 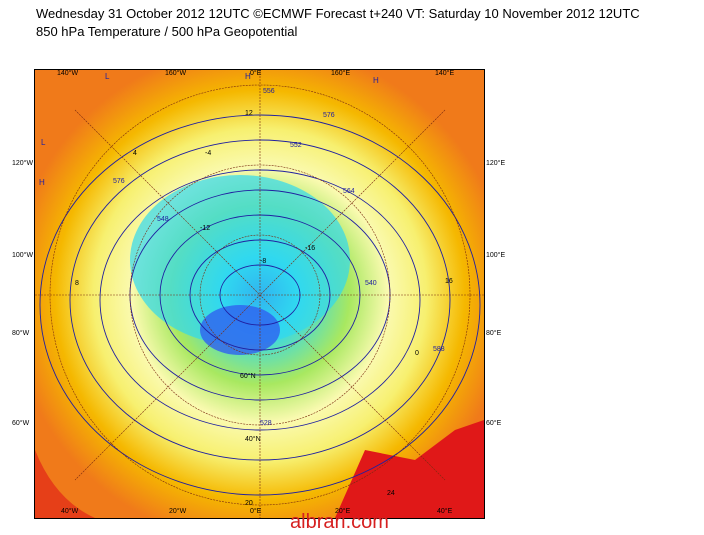 What do you see at coordinates (65, 484) in the screenshot?
I see `warm-region-west` at bounding box center [65, 484].